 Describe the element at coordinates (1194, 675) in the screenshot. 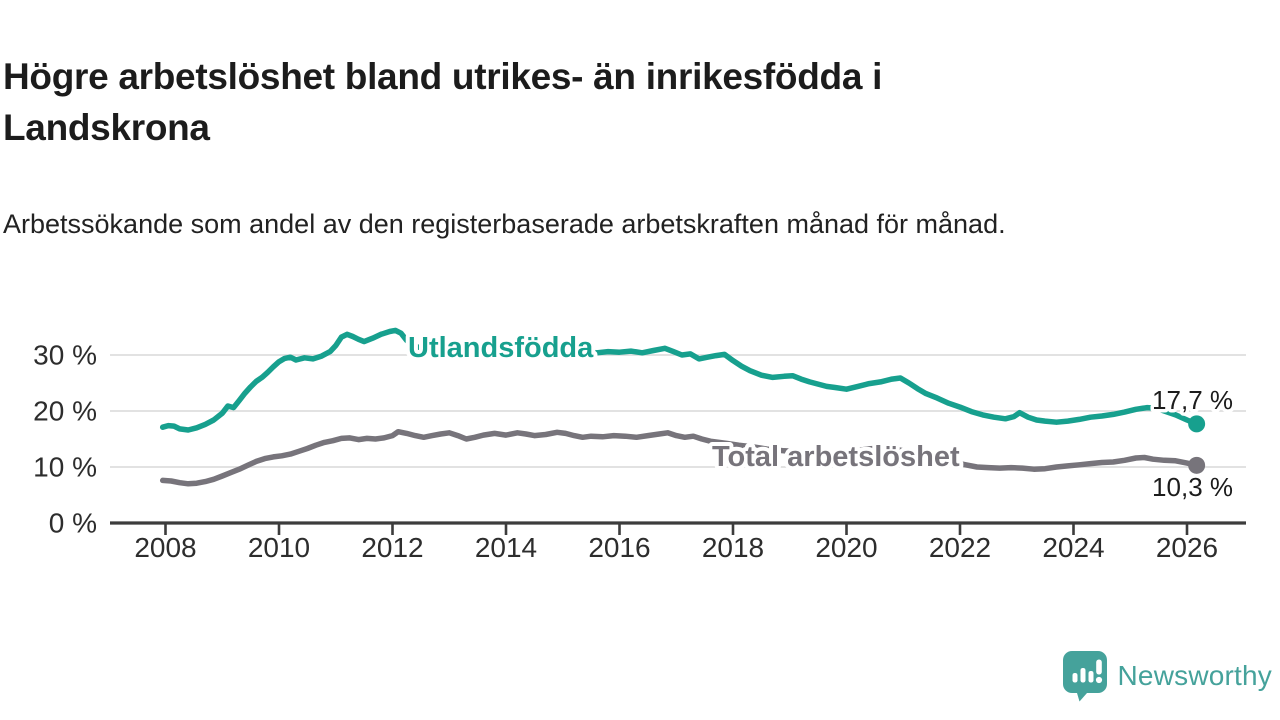

I see `newsworthy-brand-text: Newsworthy` at that location.